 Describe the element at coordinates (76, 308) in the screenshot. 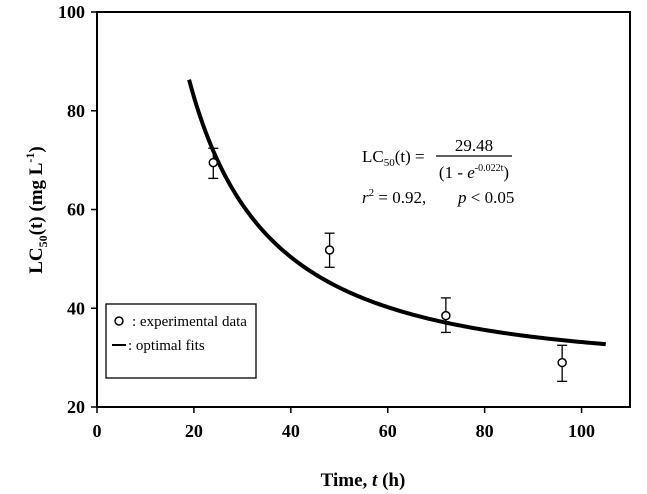

I see `y-tick-label: 40` at that location.